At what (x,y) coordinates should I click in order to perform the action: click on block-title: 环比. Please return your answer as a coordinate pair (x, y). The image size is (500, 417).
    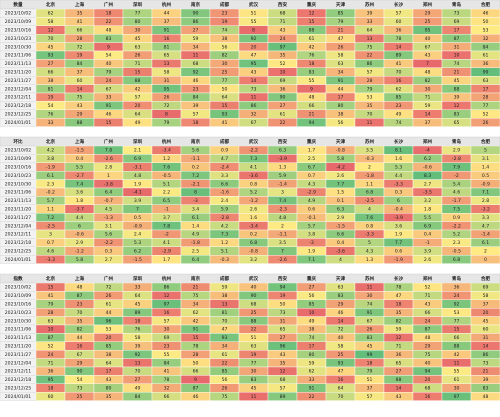
    Looking at the image, I should click on (18, 141).